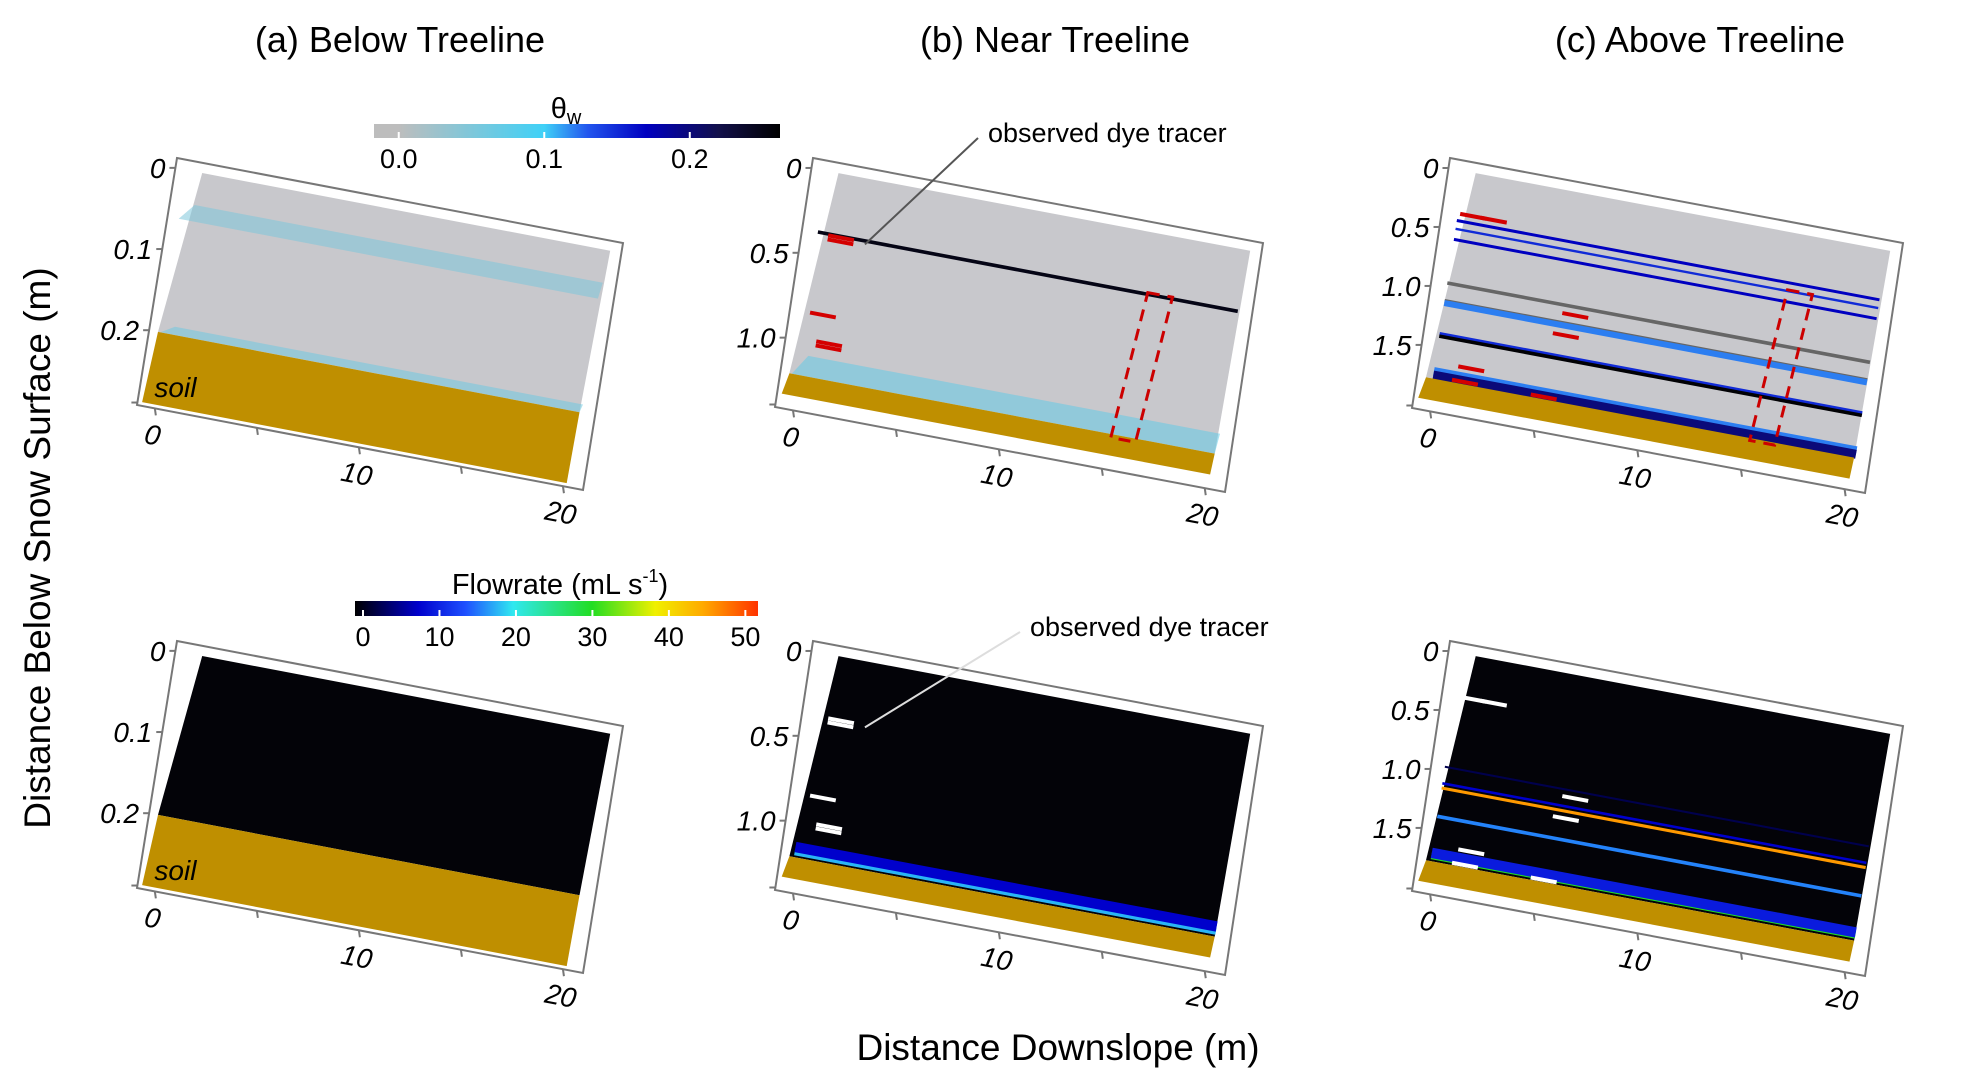 The image size is (1985, 1085). I want to click on theta-colorbar: θw 0.0 0.1 0.2, so click(577, 133).